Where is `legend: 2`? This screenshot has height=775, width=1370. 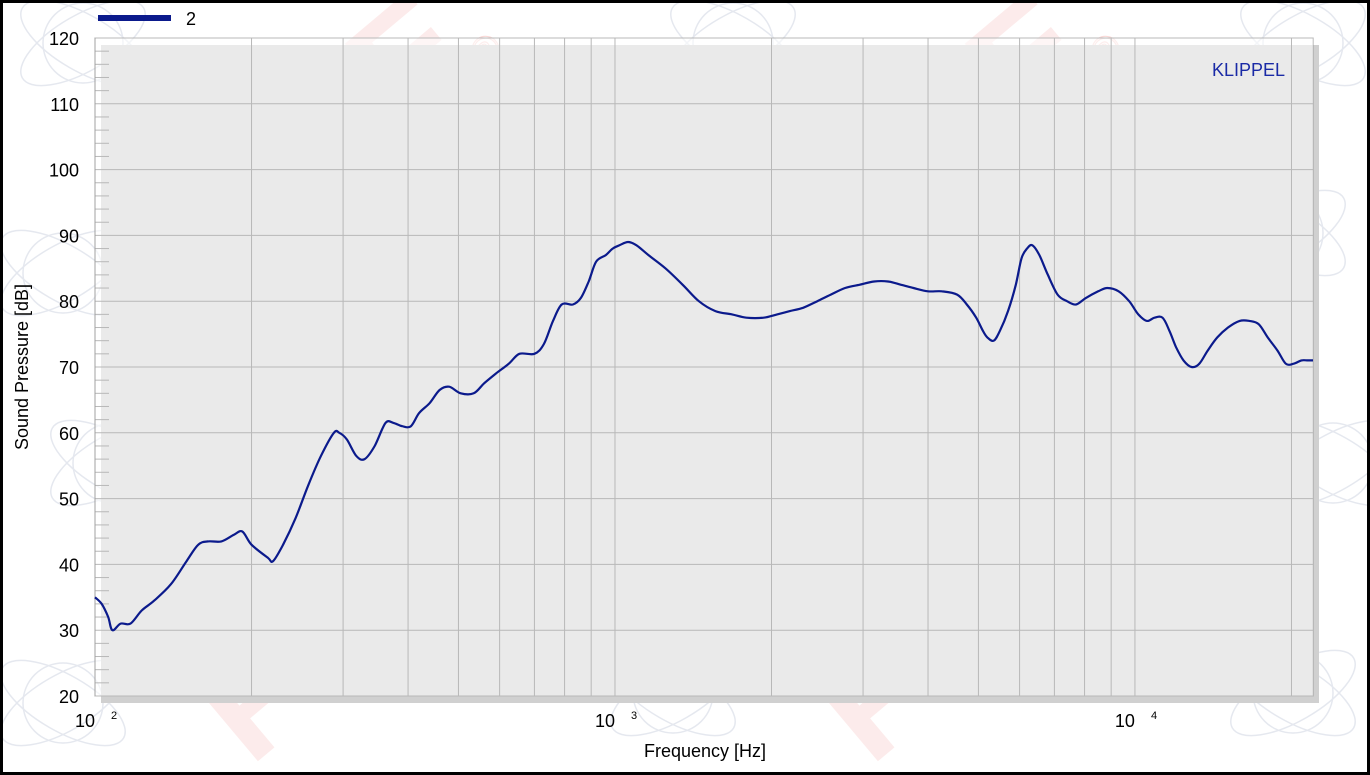
legend: 2 is located at coordinates (147, 19).